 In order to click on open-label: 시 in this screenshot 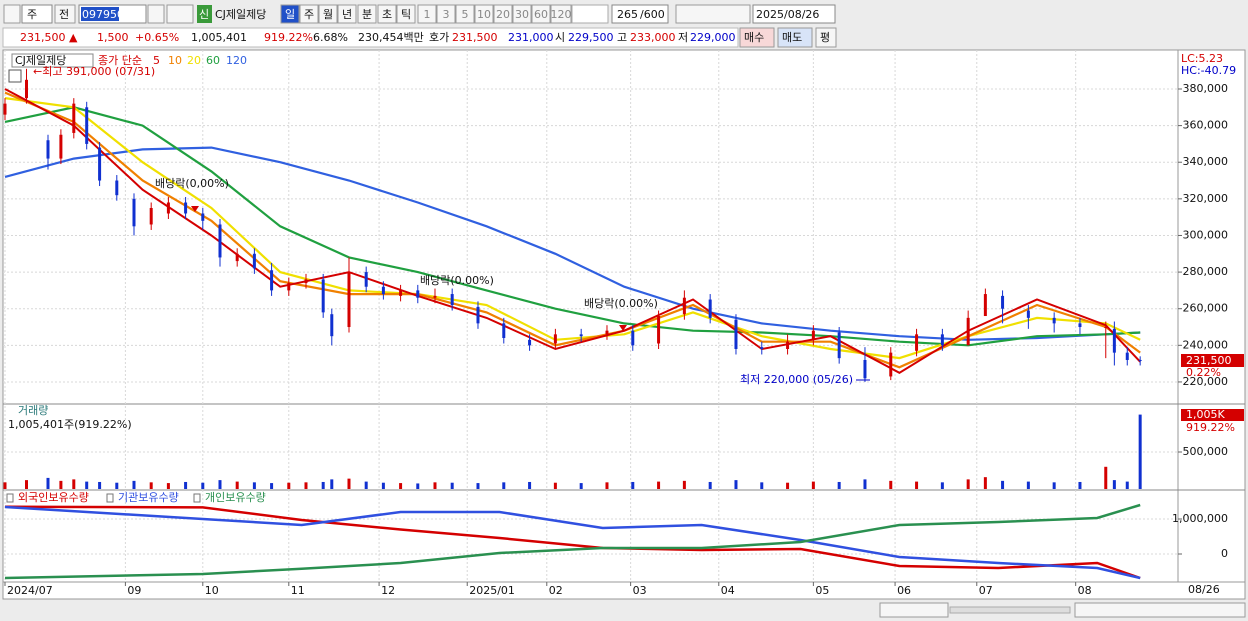, I will do `click(560, 37)`.